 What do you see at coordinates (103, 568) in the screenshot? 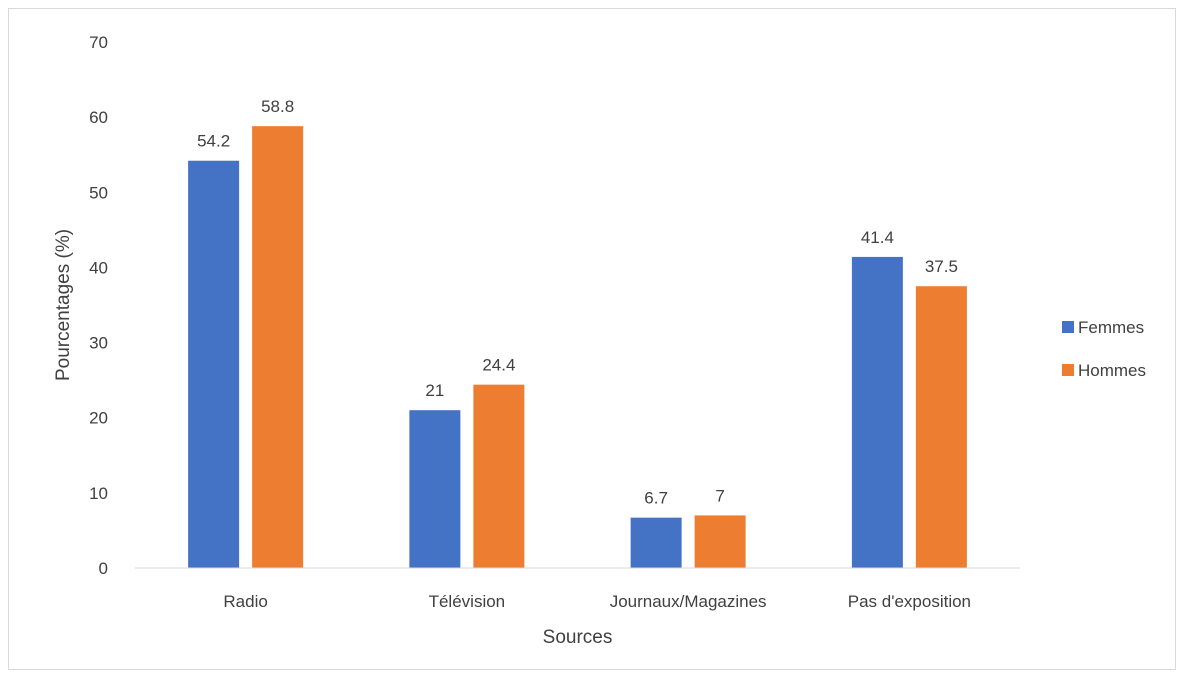
I see `y-tick-label: 0` at bounding box center [103, 568].